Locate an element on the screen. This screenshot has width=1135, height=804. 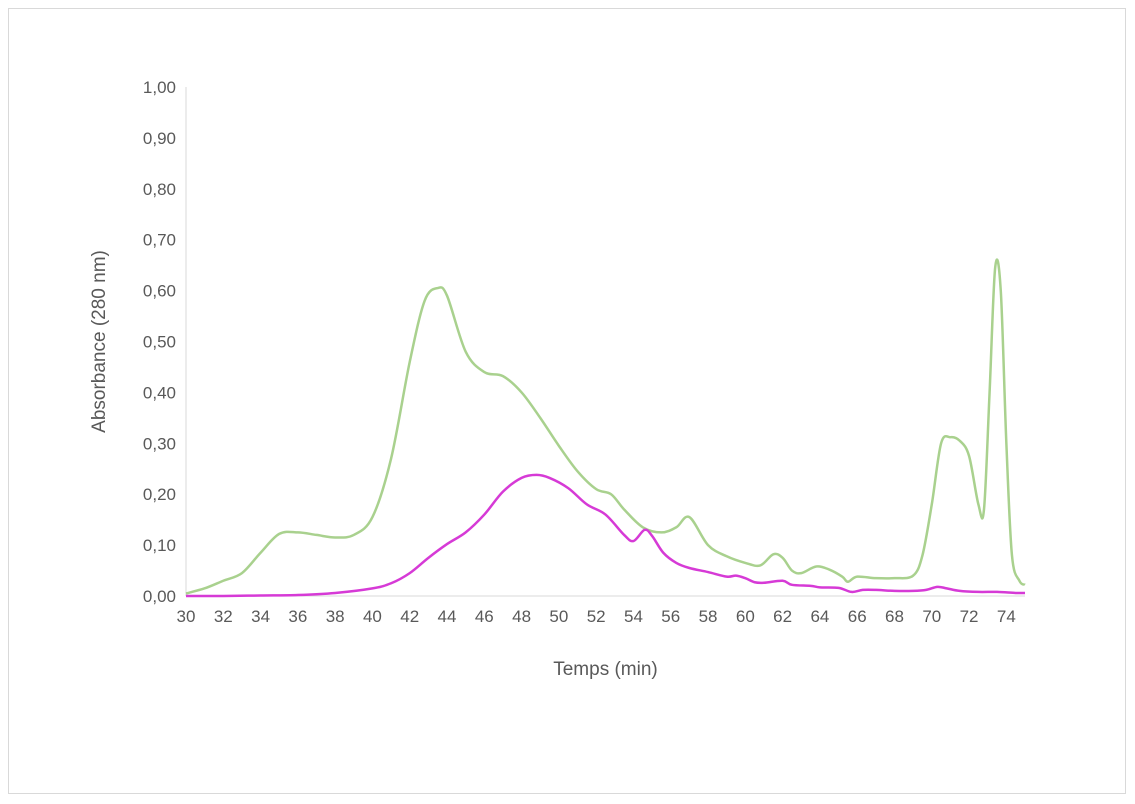
x-tick-label: 52 is located at coordinates (596, 616).